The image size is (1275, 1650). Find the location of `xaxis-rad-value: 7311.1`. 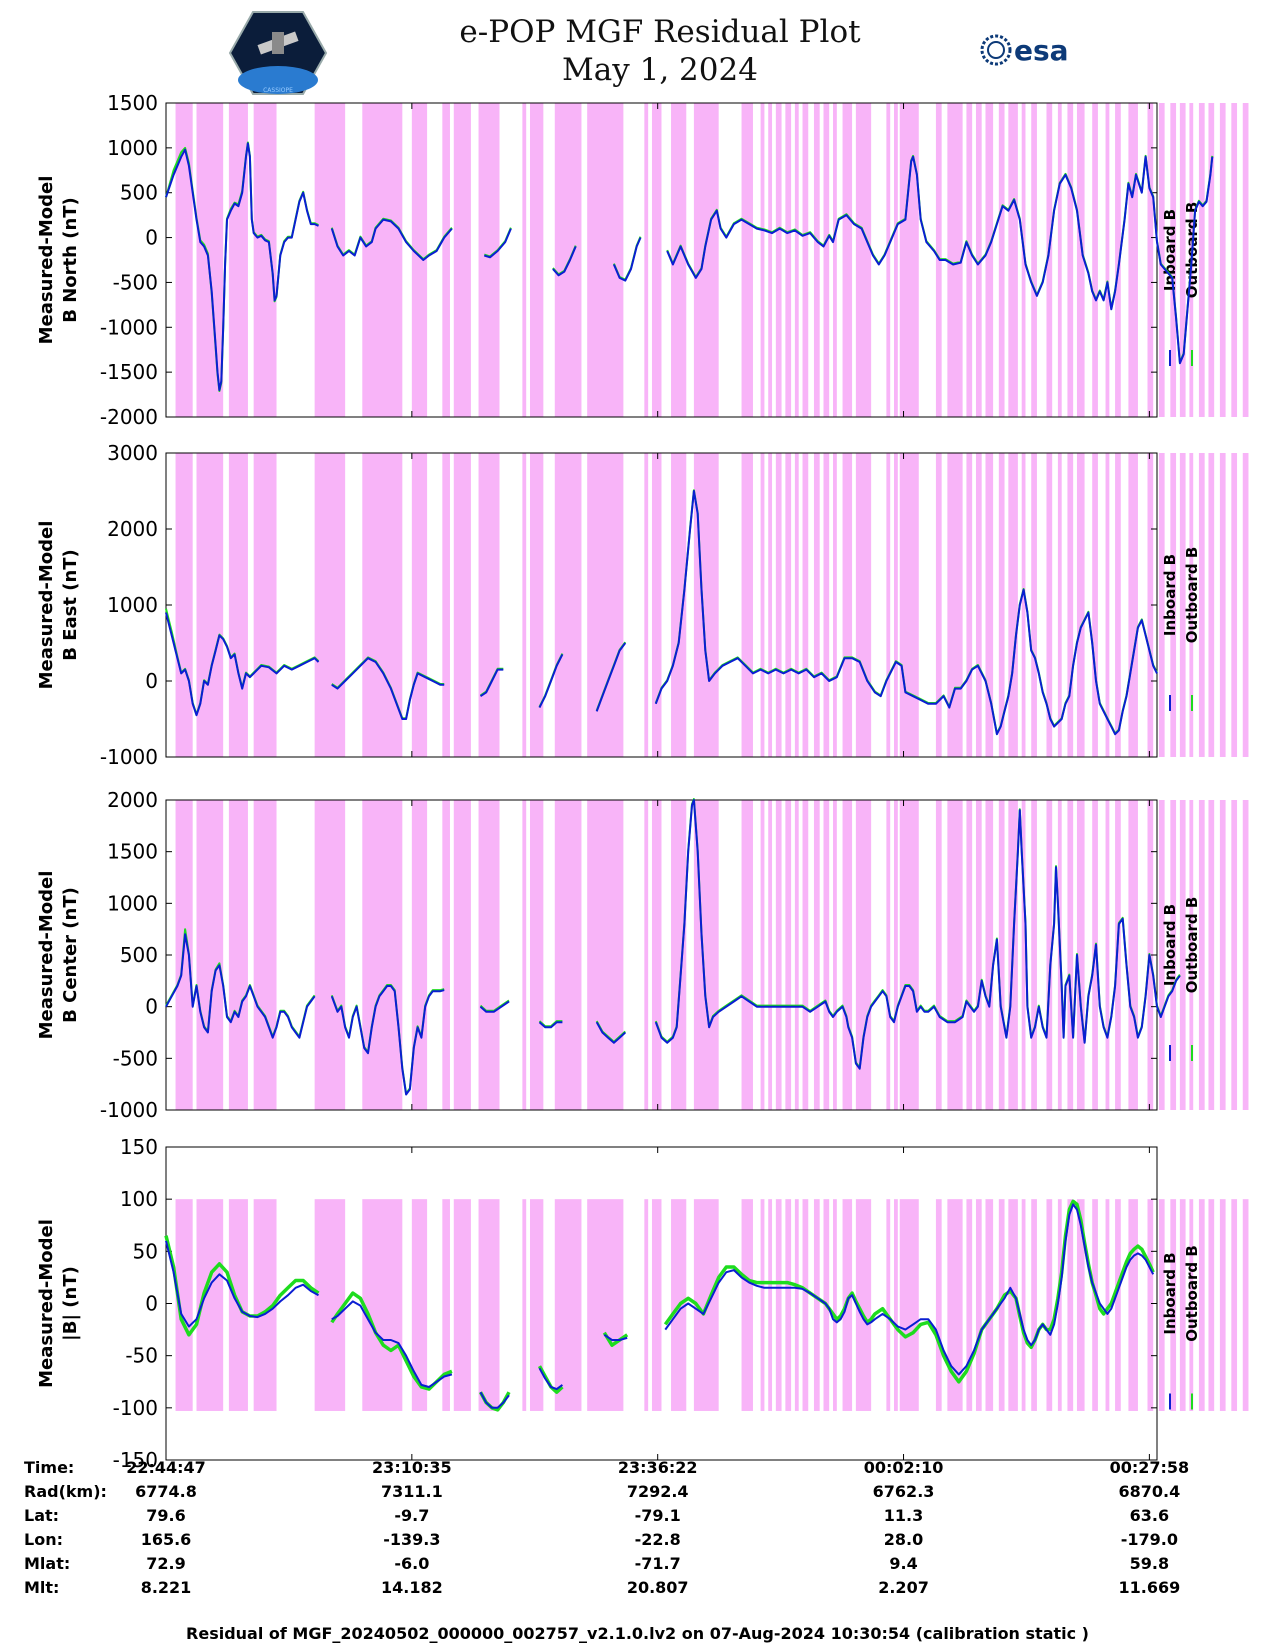

xaxis-rad-value: 7311.1 is located at coordinates (411, 1491).